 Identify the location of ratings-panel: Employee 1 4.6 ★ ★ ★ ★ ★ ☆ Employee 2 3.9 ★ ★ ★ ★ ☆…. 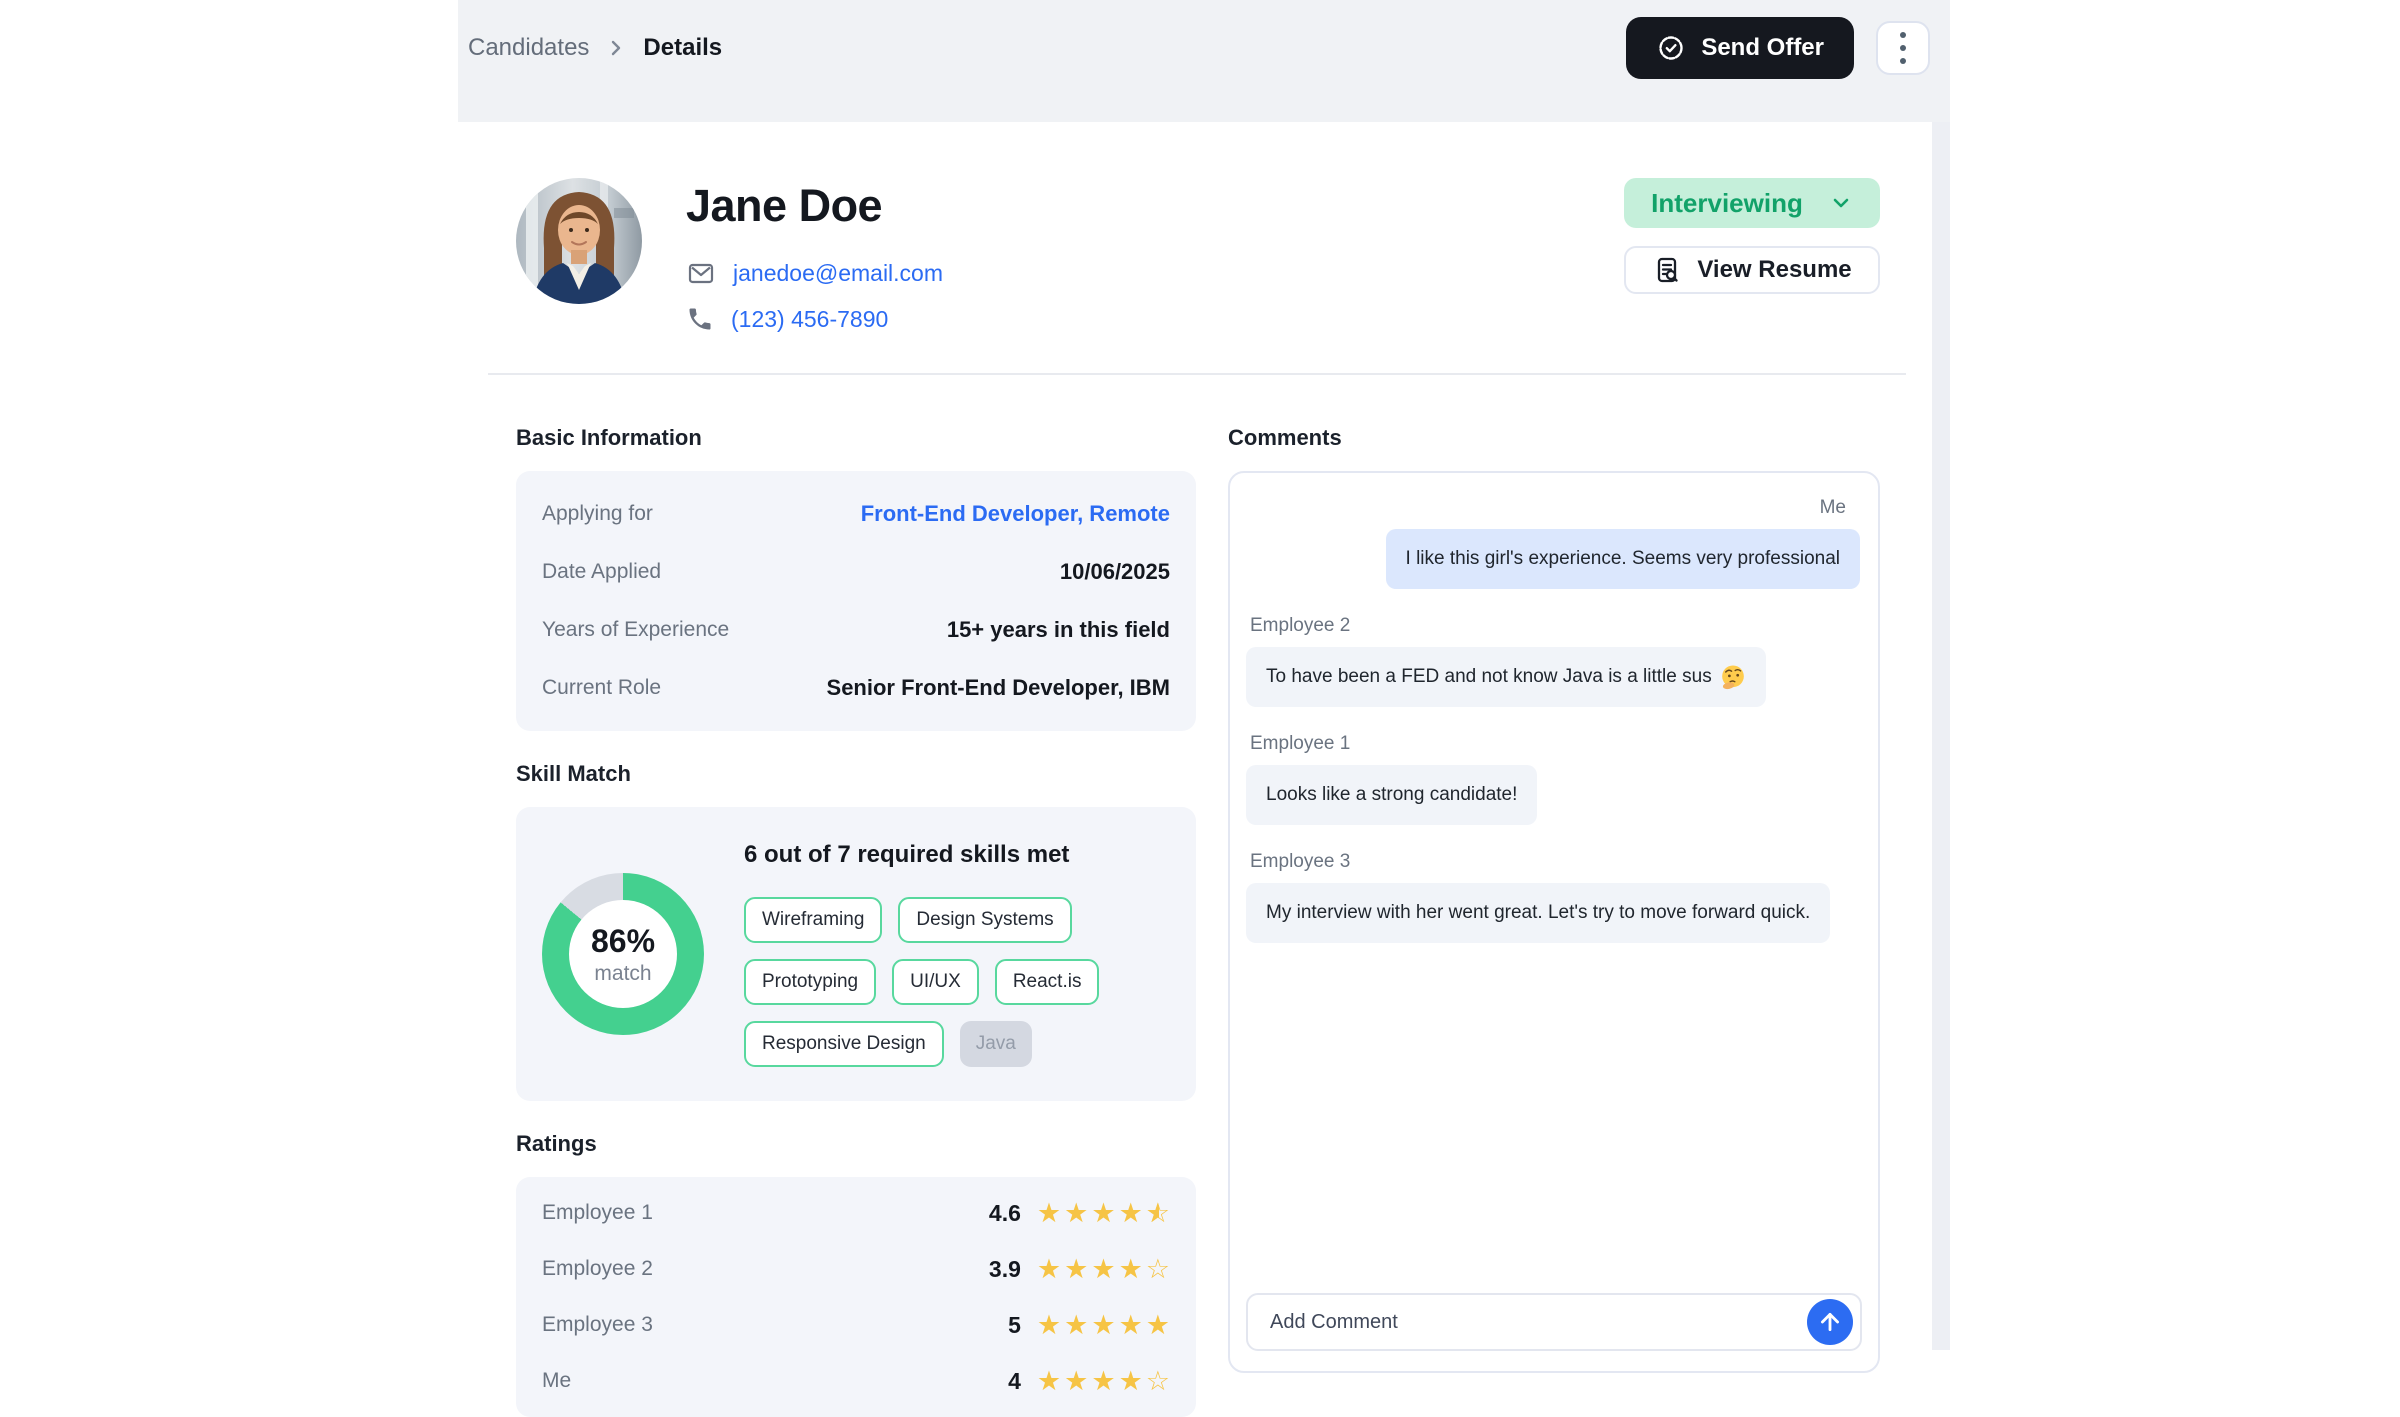
(856, 1297).